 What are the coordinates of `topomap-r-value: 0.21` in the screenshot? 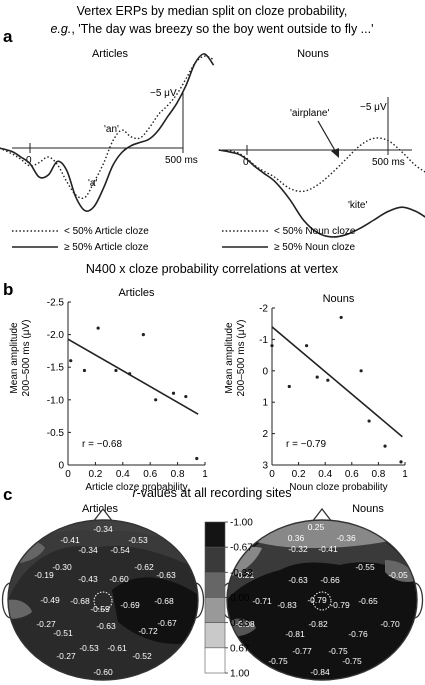 It's located at (246, 575).